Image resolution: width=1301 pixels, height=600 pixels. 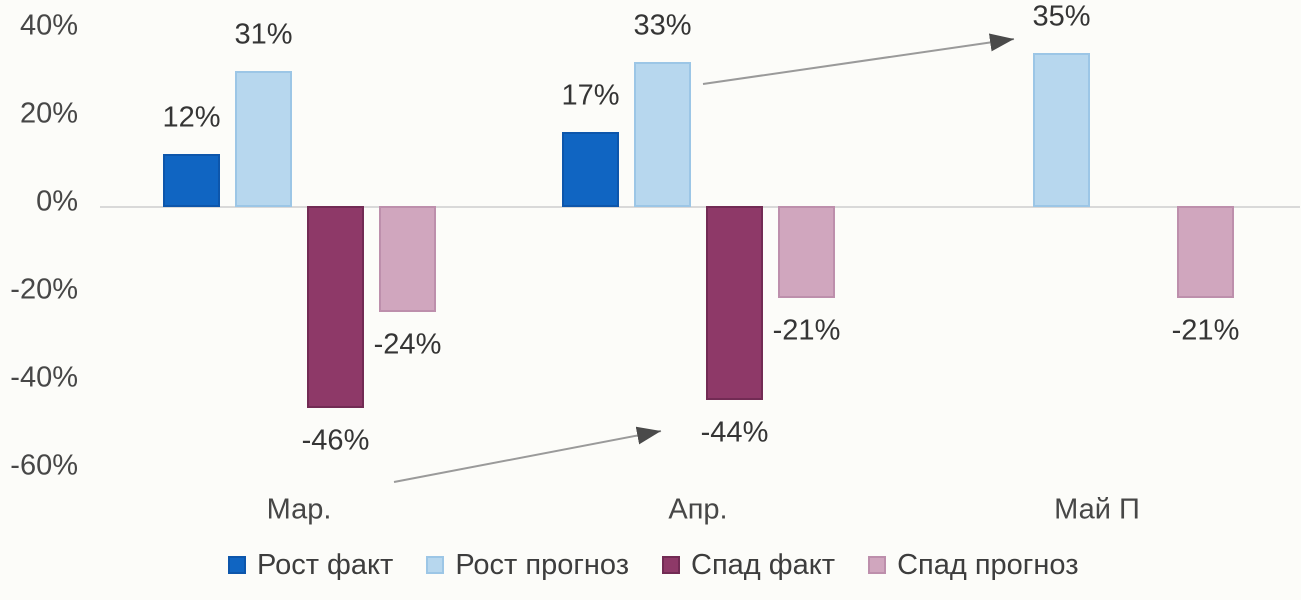 What do you see at coordinates (698, 509) in the screenshot?
I see `x-category-label-1: Апр.` at bounding box center [698, 509].